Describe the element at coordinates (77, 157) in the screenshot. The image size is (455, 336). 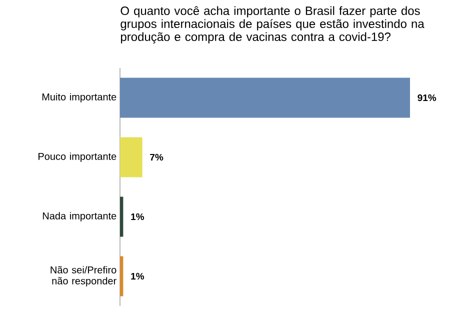
I see `y-tick-label: Pouco importante` at that location.